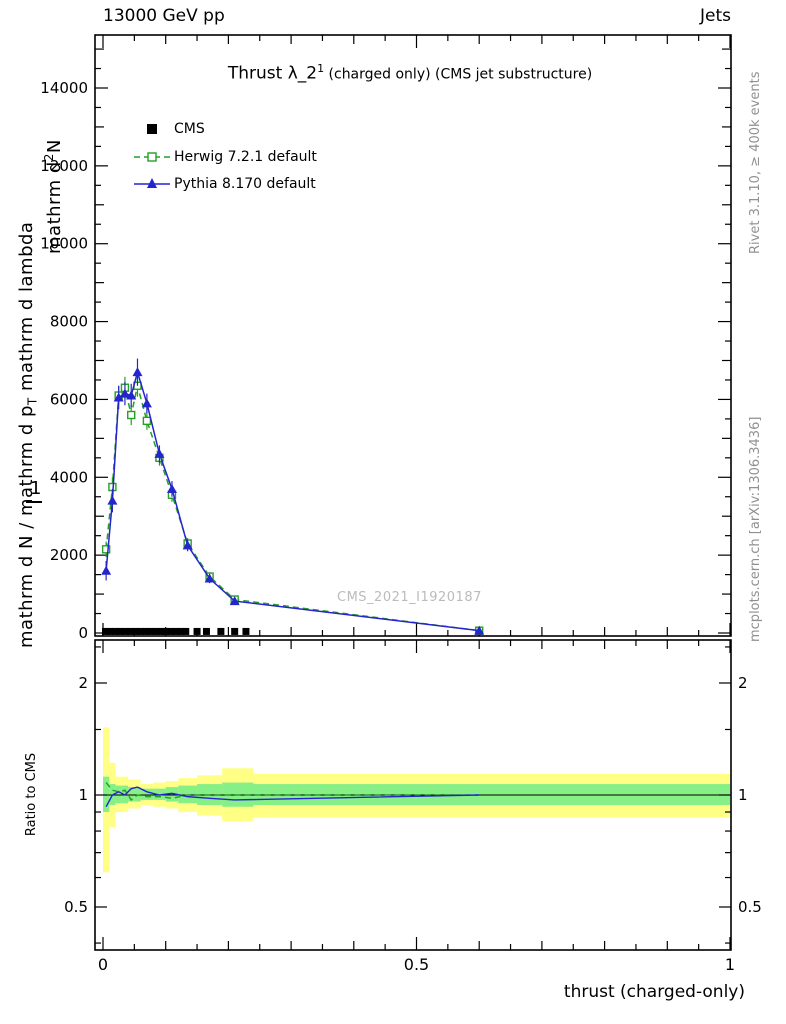  I want to click on y-tick-label: 6000, so click(69, 399).